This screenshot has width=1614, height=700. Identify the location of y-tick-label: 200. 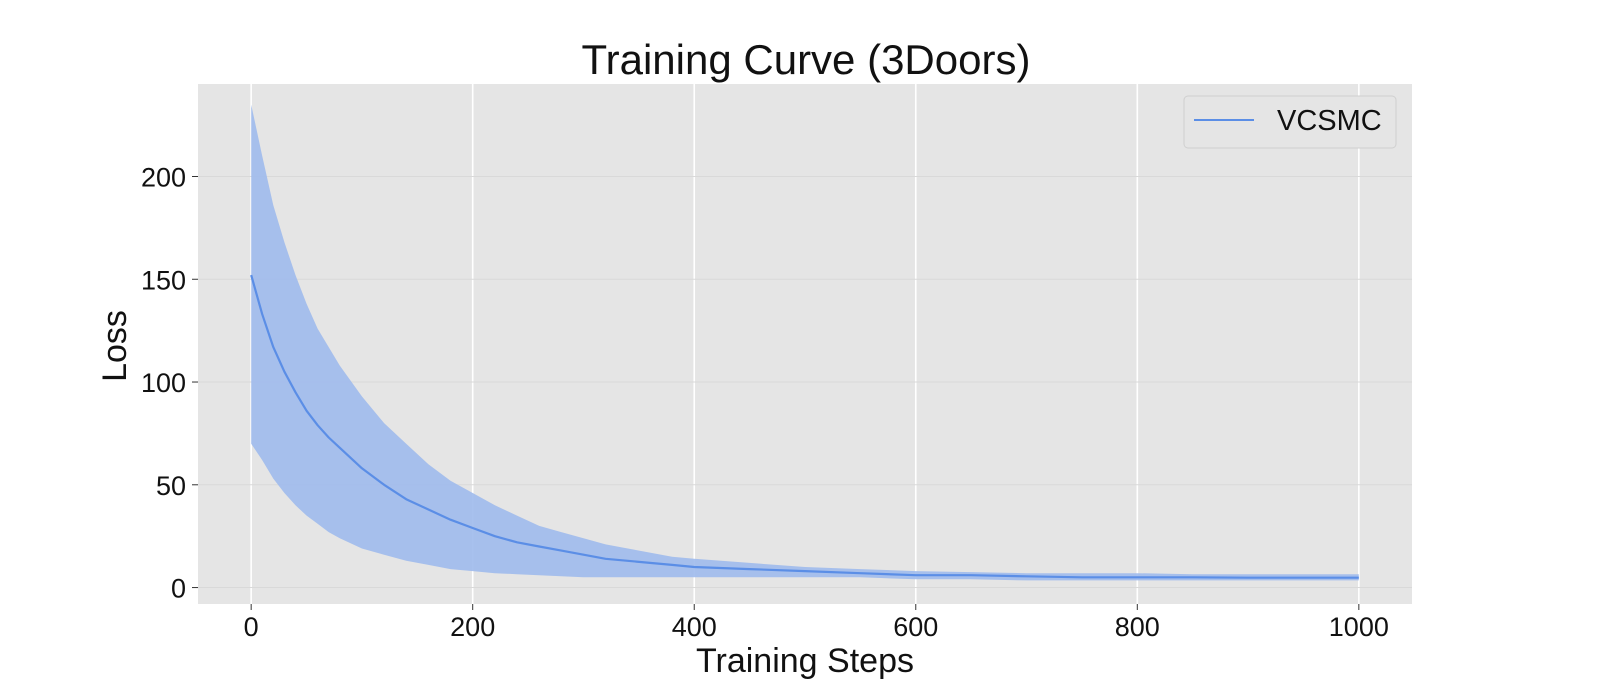
(163, 177).